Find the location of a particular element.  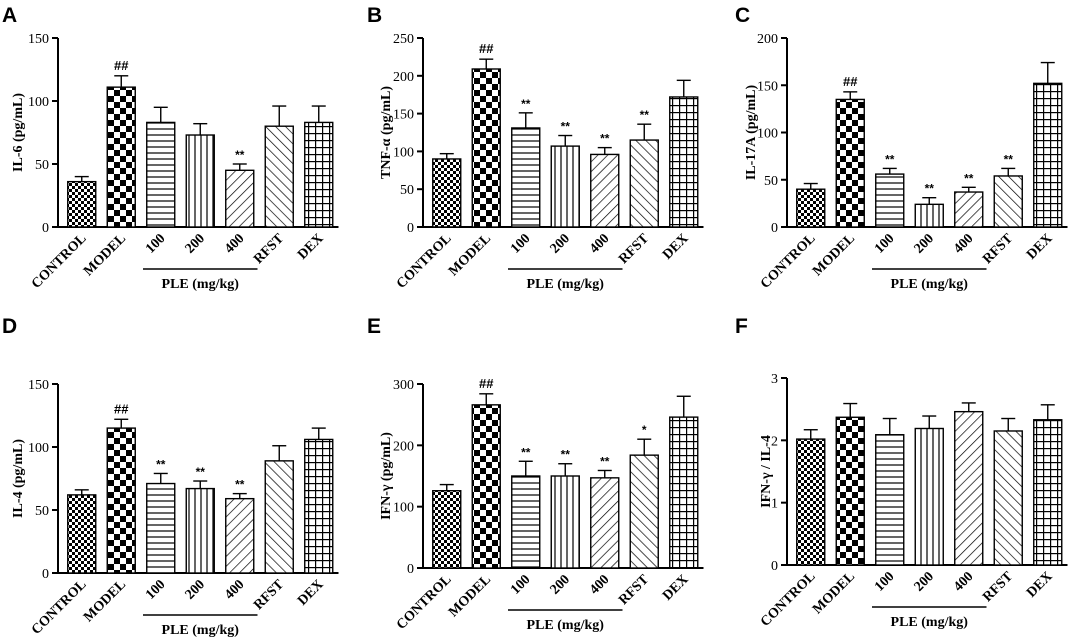

y-axis-title: IL-4 (pg/mL) is located at coordinates (18, 478).